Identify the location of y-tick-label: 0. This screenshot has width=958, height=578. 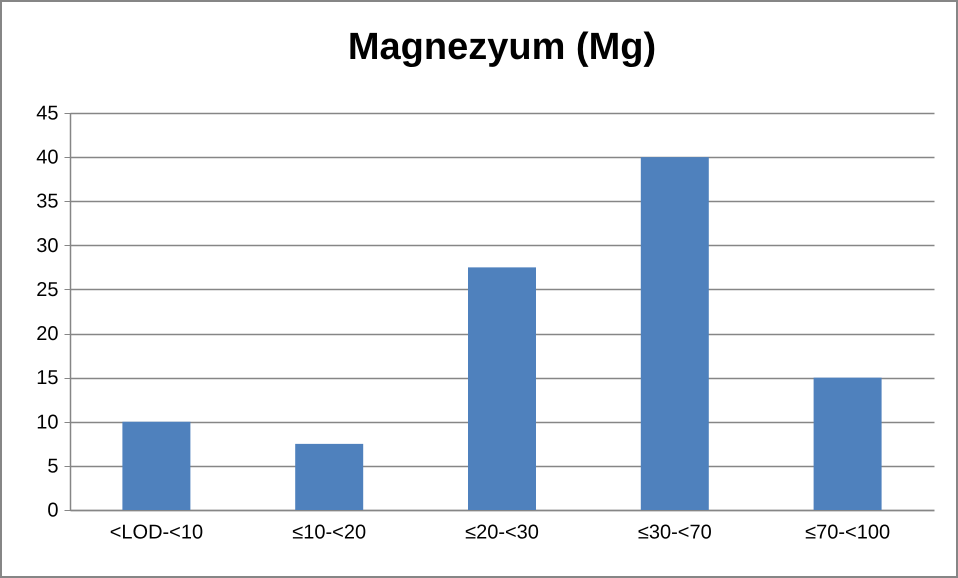
(52, 511).